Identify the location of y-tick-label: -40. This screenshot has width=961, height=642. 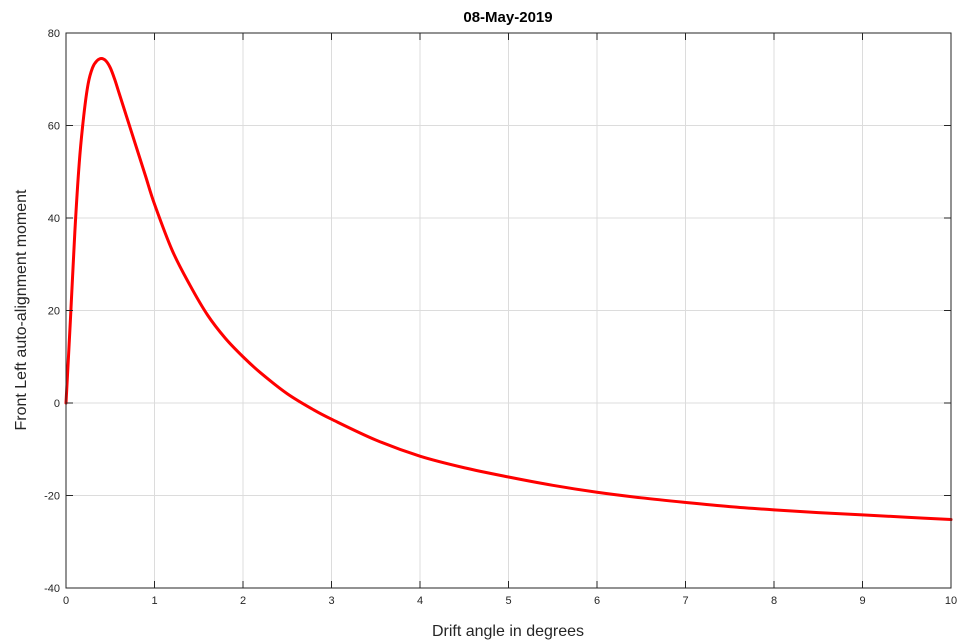
(52, 589).